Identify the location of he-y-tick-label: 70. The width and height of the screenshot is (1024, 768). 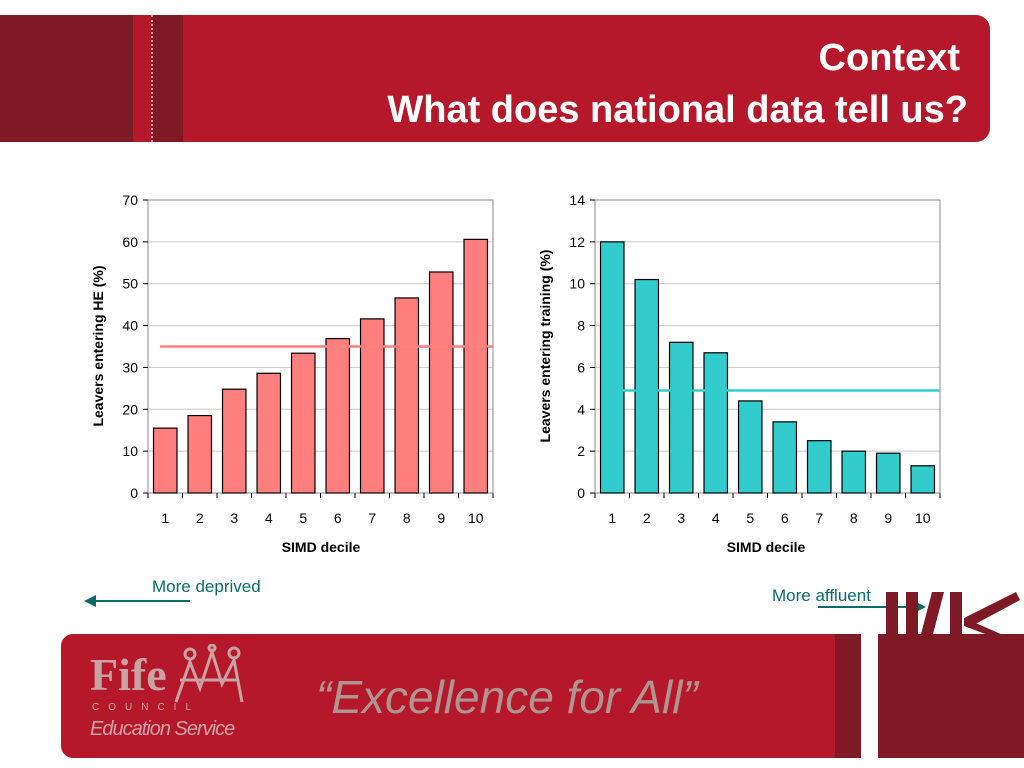
(130, 200).